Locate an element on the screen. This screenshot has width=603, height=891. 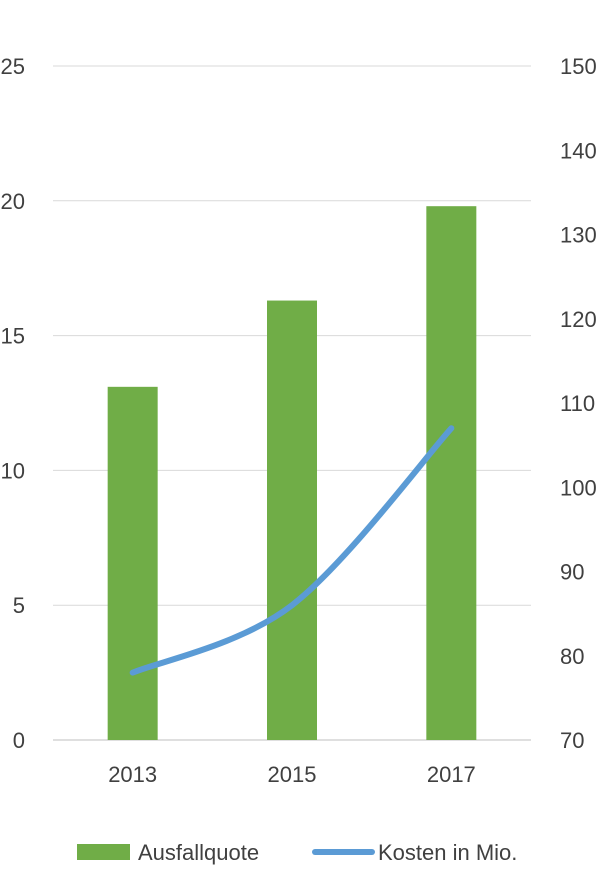
x-tick-label: 2017 is located at coordinates (451, 774).